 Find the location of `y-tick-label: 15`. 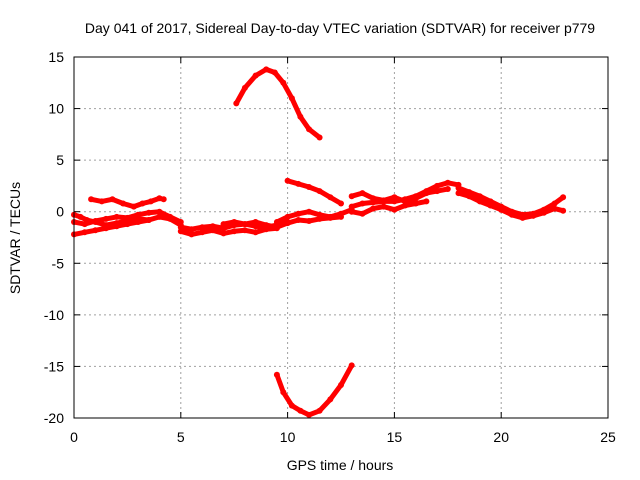

y-tick-label: 15 is located at coordinates (56, 57).